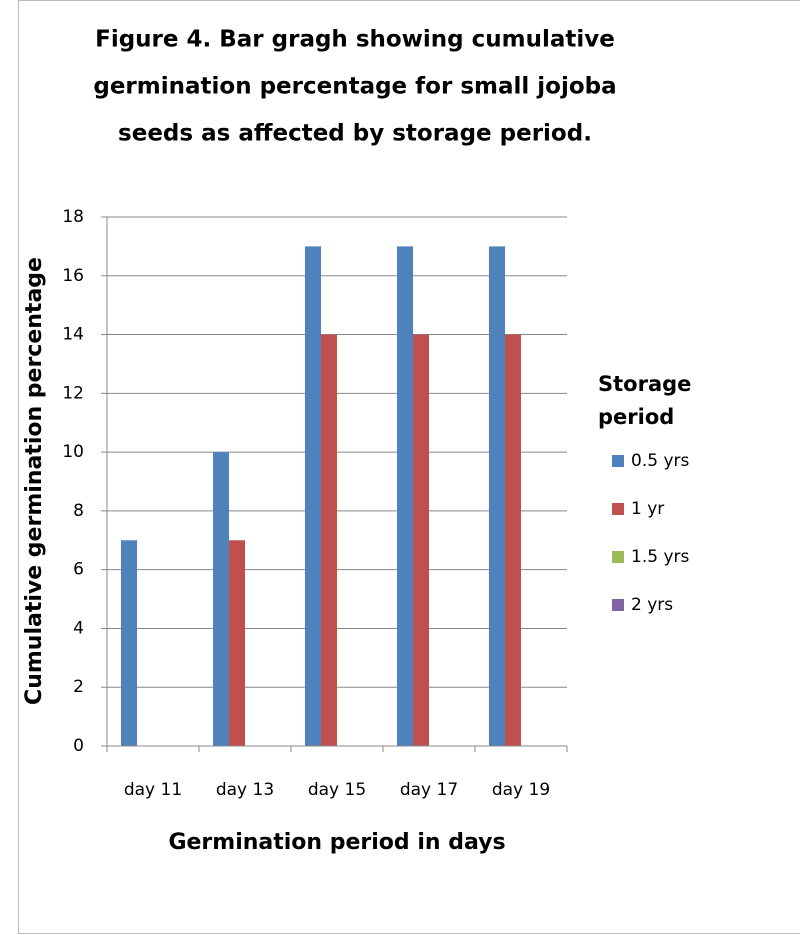 This screenshot has width=800, height=935. I want to click on x-tick-label: day 17, so click(429, 790).